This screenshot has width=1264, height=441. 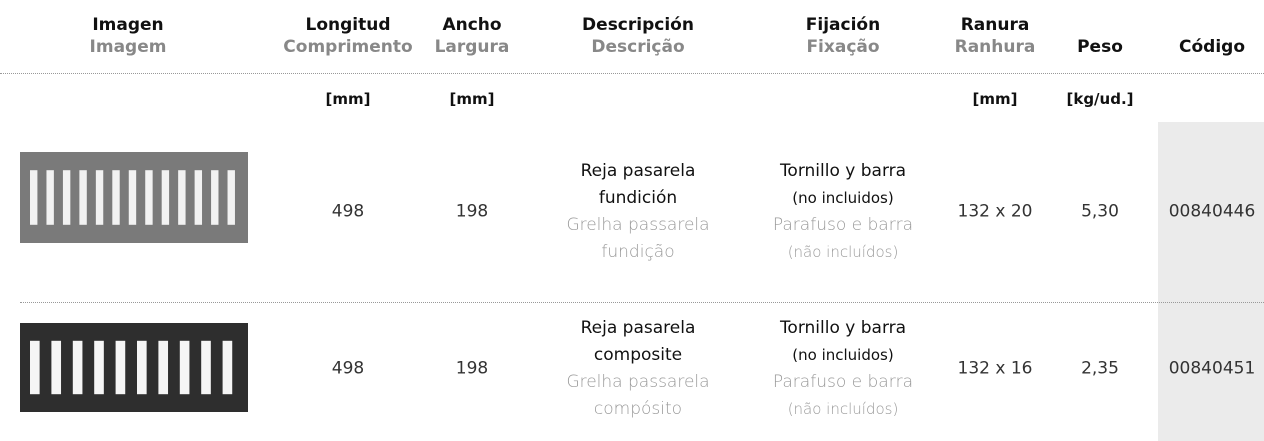 What do you see at coordinates (1212, 29) in the screenshot?
I see `header-cell: Código` at bounding box center [1212, 29].